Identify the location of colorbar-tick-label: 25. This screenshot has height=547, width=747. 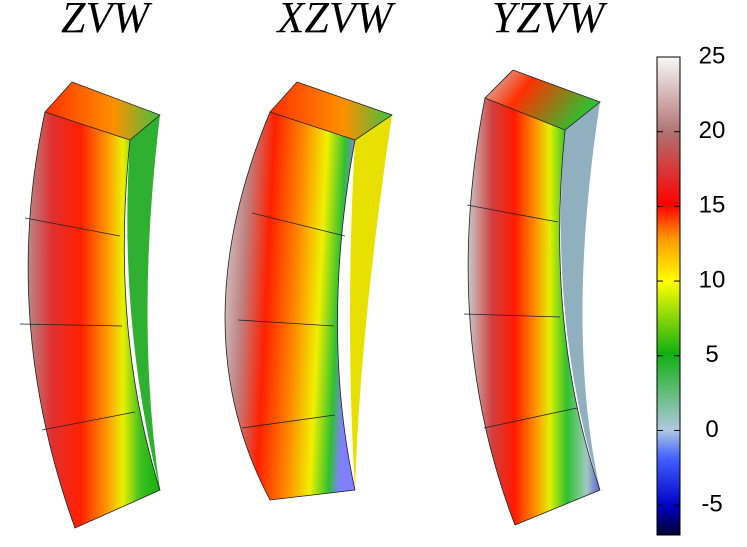
(712, 55).